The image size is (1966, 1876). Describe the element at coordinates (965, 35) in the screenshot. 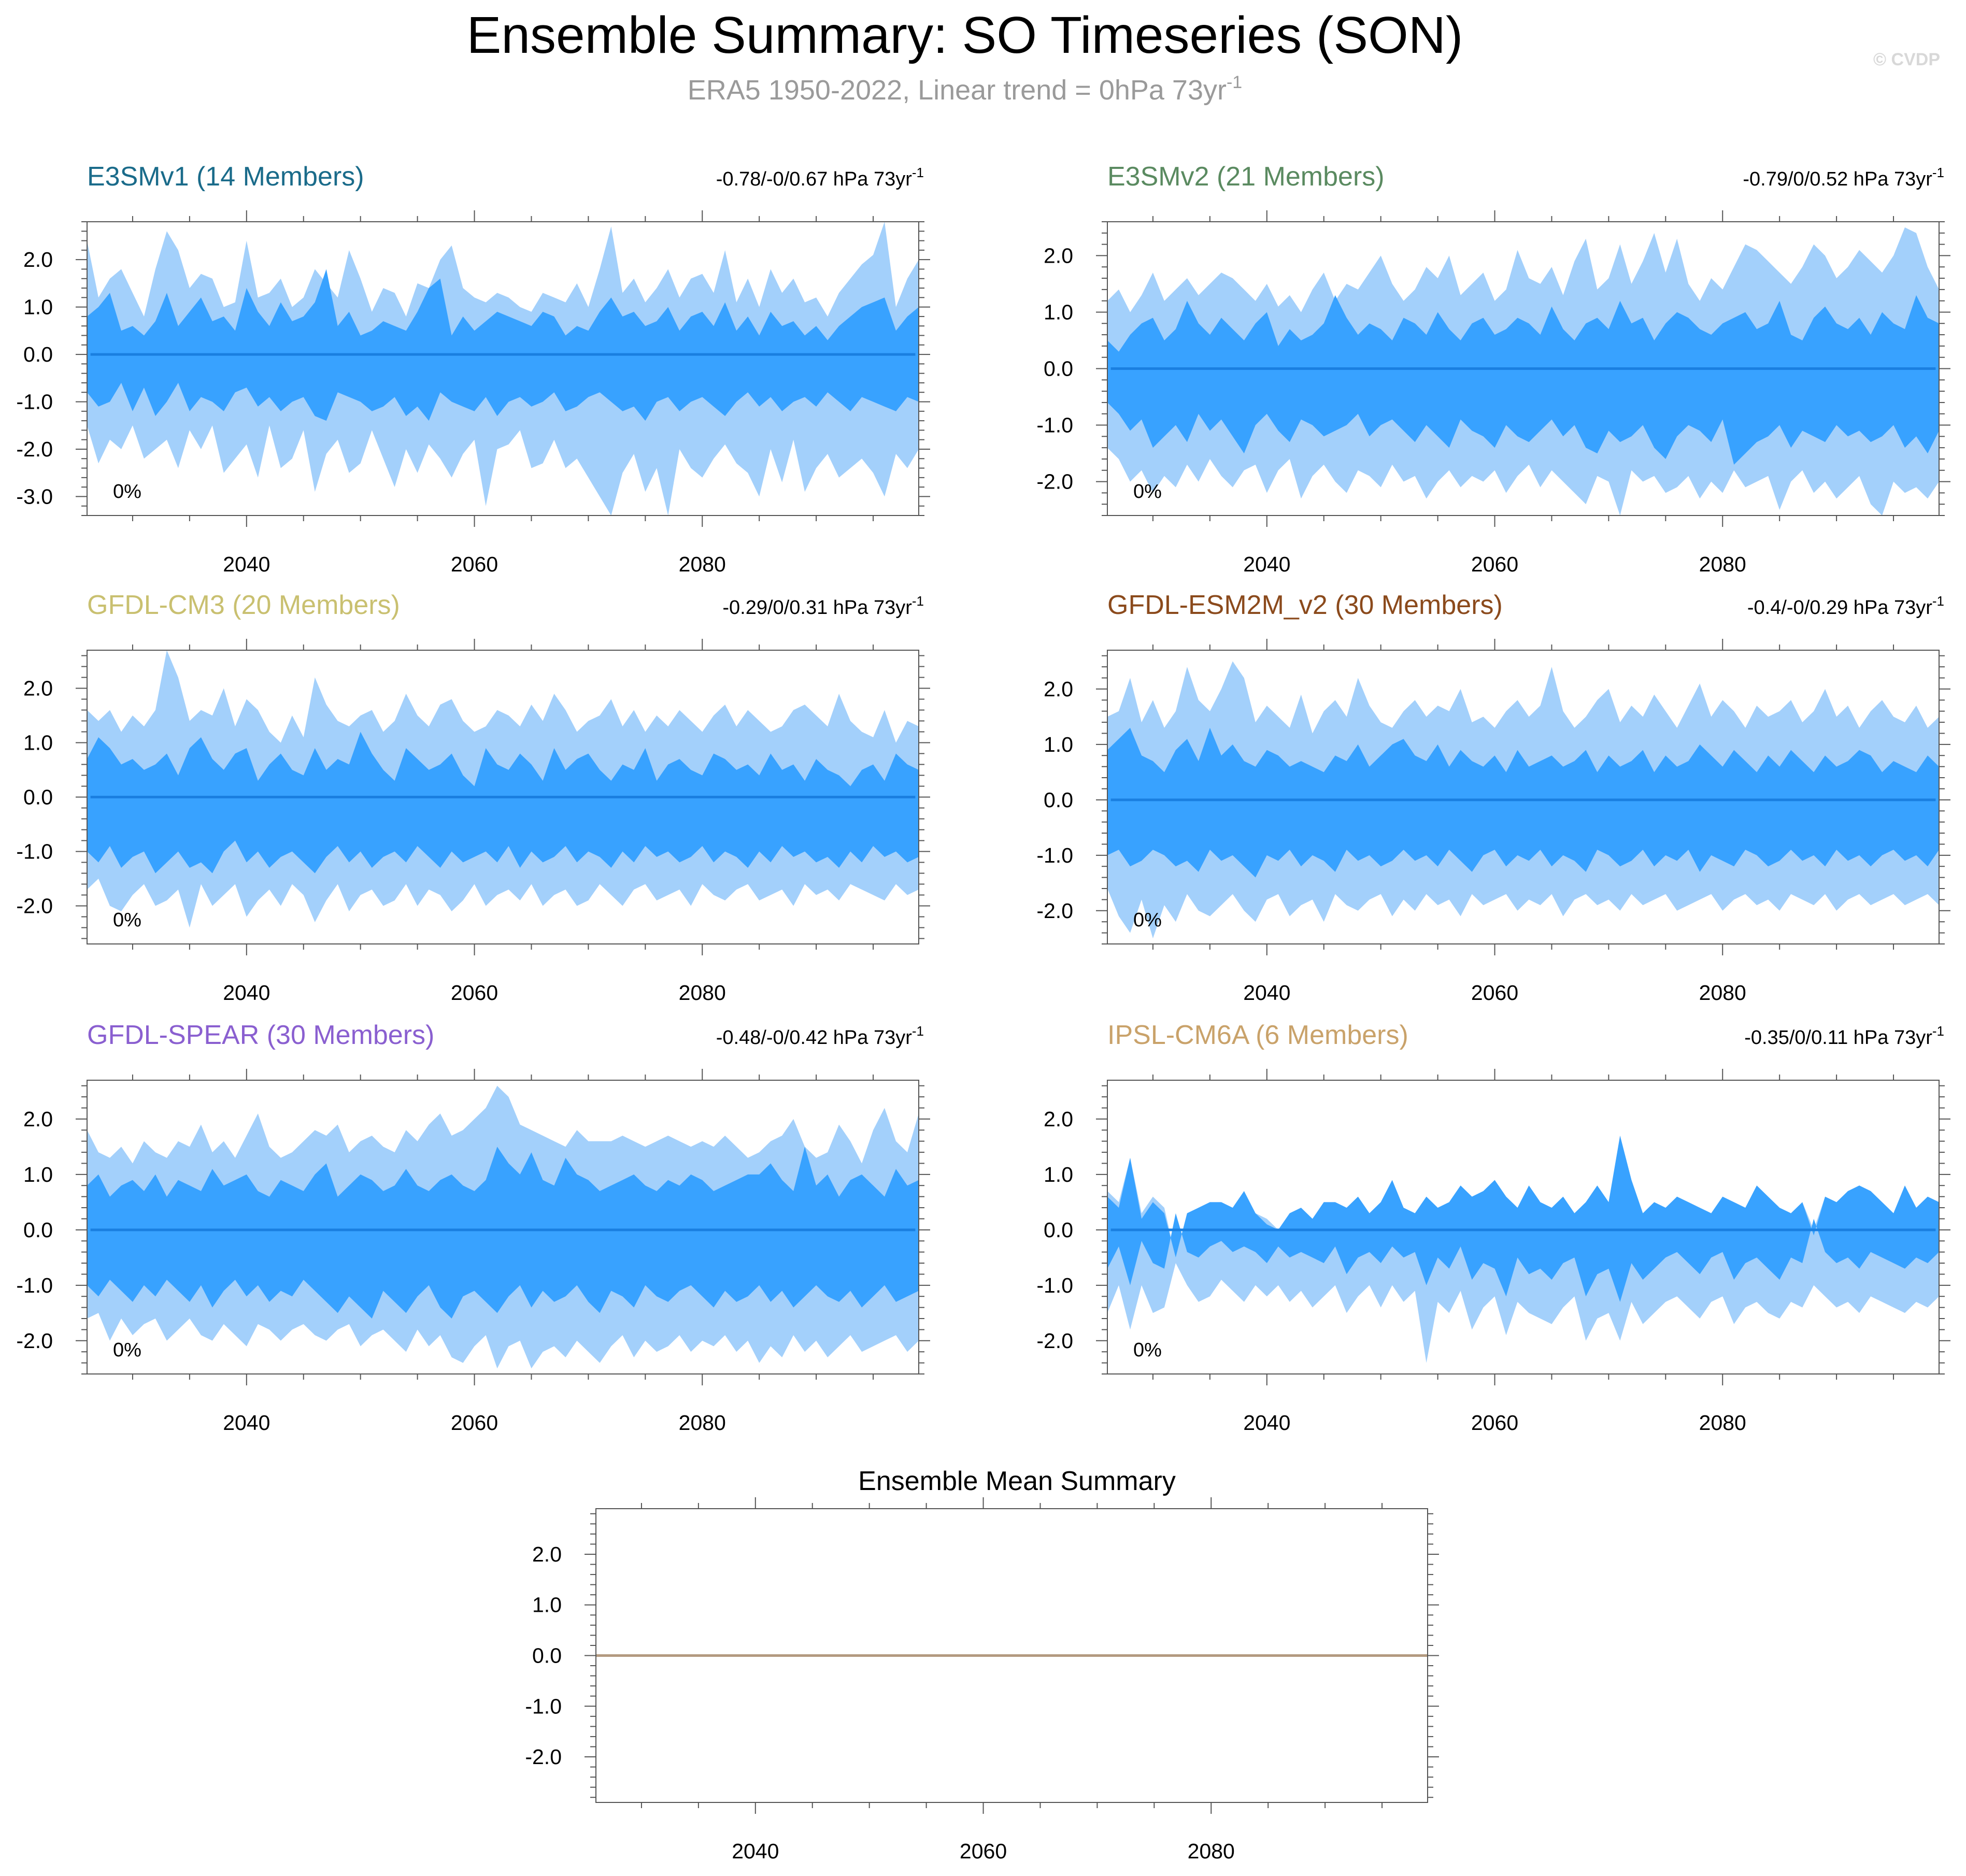

I see `figure-title: Ensemble Summary: SO Timeseries (SON)` at that location.